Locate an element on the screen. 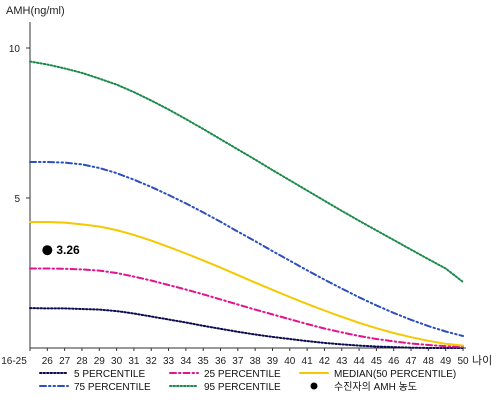 The height and width of the screenshot is (400, 500). x-tick-label: 49 is located at coordinates (446, 361).